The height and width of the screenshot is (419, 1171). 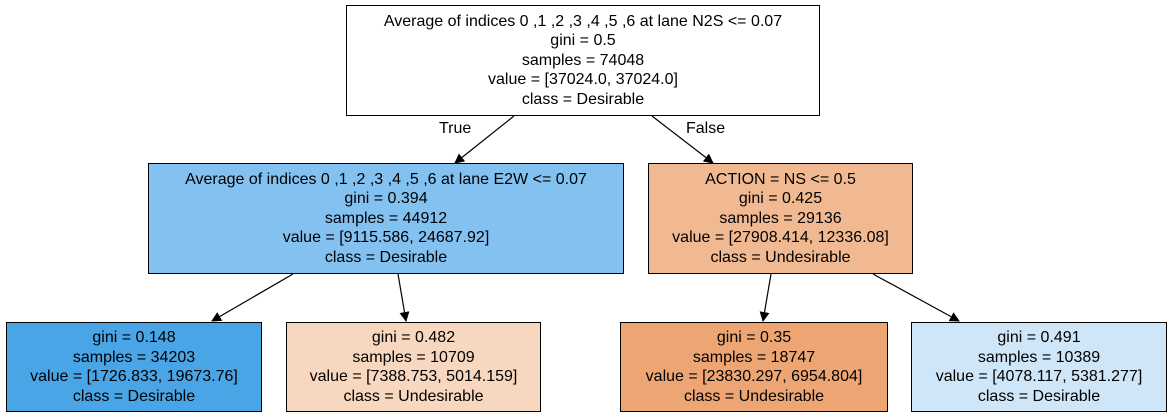 What do you see at coordinates (1039, 337) in the screenshot?
I see `node-leaf4-gini: gini = 0.491` at bounding box center [1039, 337].